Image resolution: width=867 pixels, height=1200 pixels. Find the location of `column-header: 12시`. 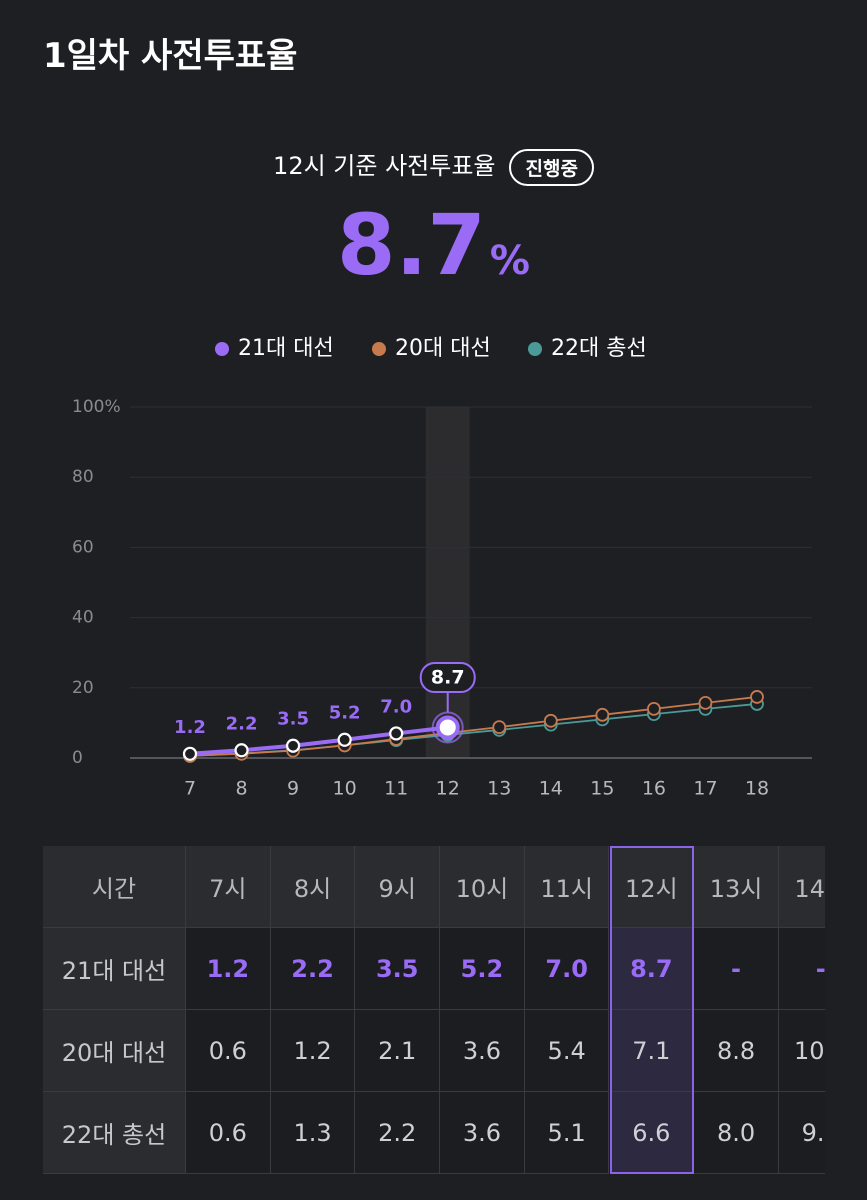

column-header: 12시 is located at coordinates (652, 887).